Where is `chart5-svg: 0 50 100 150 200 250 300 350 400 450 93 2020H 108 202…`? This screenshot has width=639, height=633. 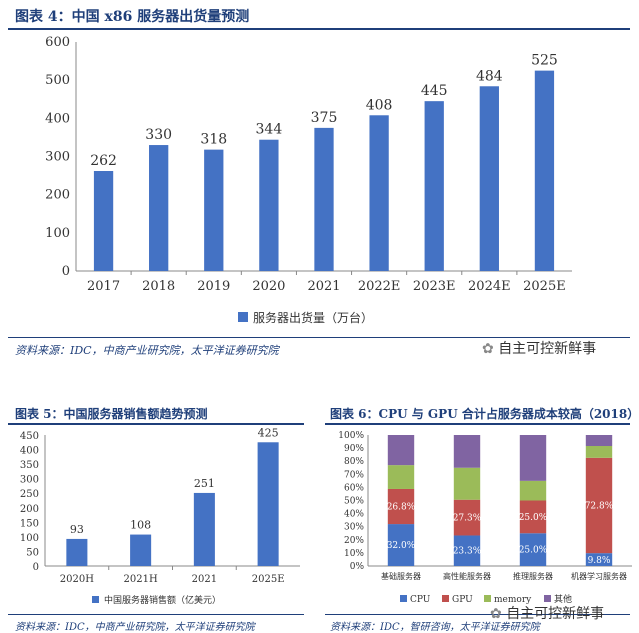 chart5-svg: 0 50 100 150 200 250 300 350 400 450 93 2020H 108 202… is located at coordinates (160, 516).